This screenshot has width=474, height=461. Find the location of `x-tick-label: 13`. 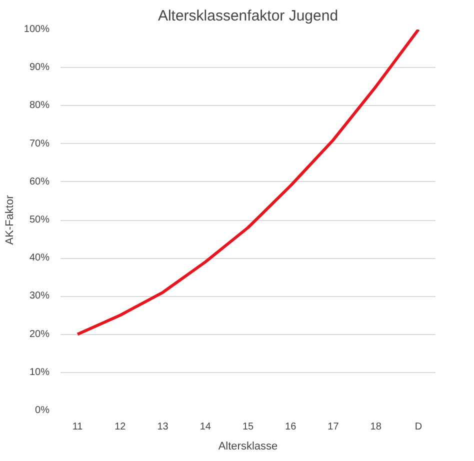

x-tick-label: 13 is located at coordinates (163, 427).